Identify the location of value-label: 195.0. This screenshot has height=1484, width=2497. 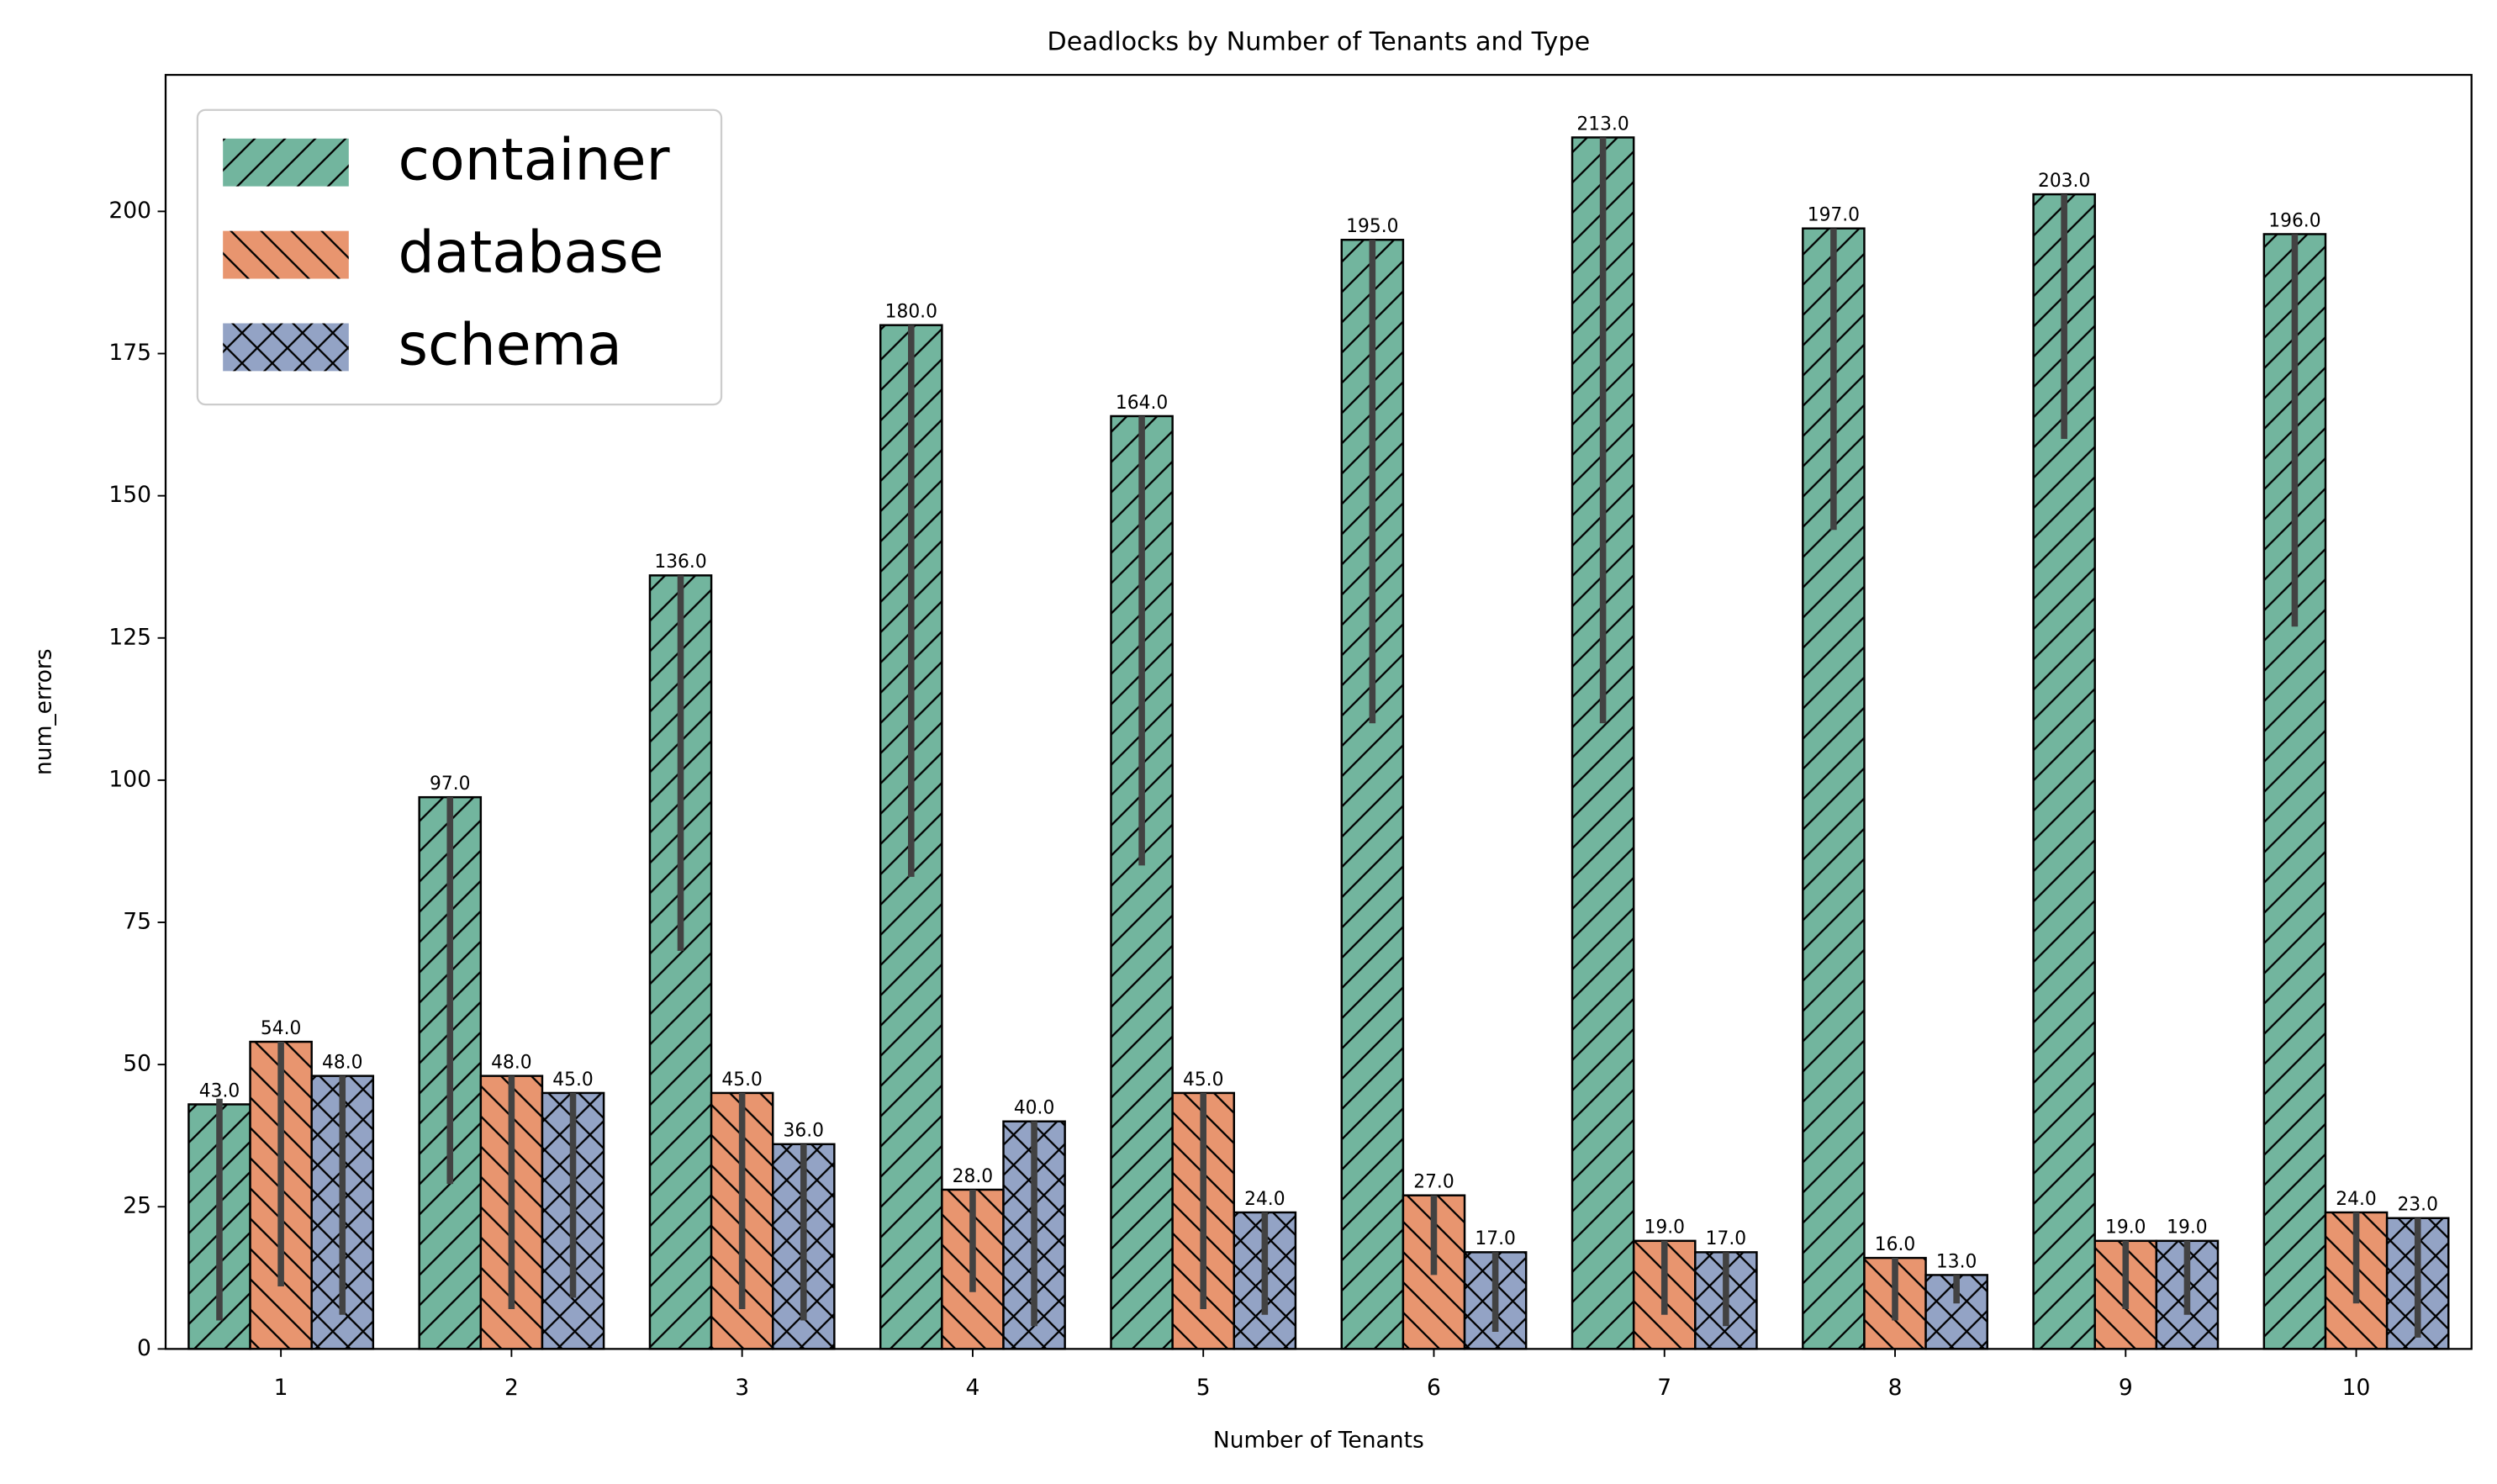
(1372, 226).